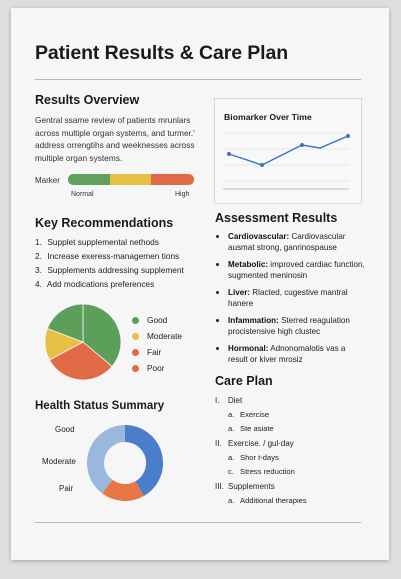 This screenshot has height=579, width=401. I want to click on section-numeral: I., so click(217, 400).